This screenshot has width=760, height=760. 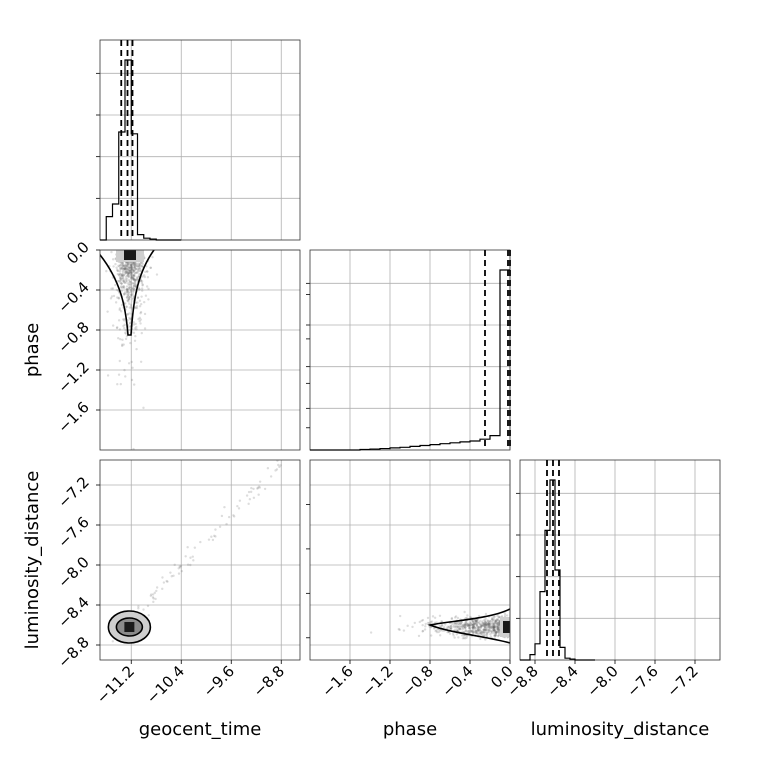 I want to click on hist-panel-luminosity_distance, so click(x=618, y=560).